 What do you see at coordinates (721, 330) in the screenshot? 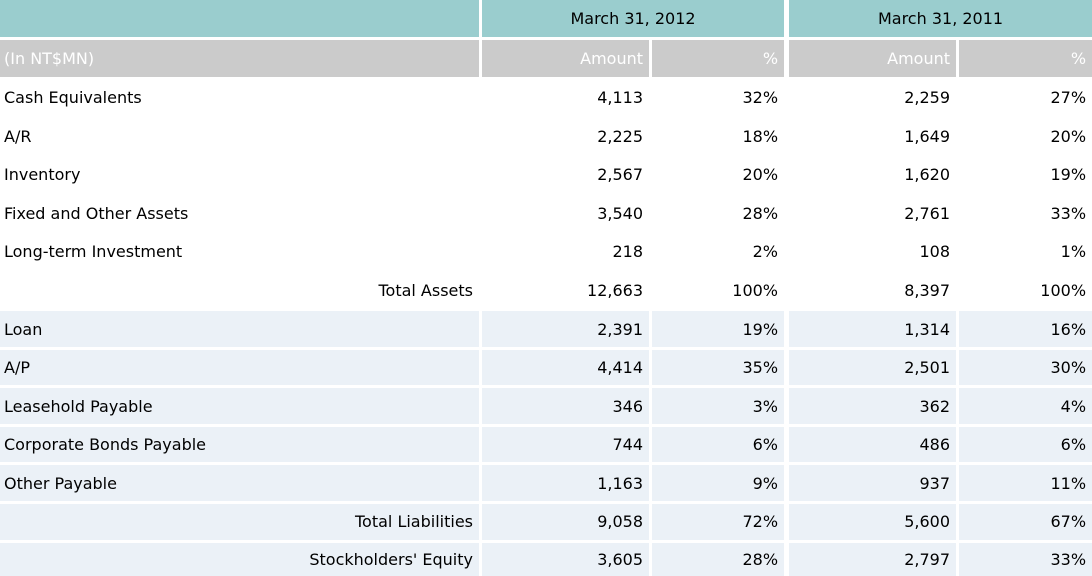
I see `percent-2012-cell: 19%` at bounding box center [721, 330].